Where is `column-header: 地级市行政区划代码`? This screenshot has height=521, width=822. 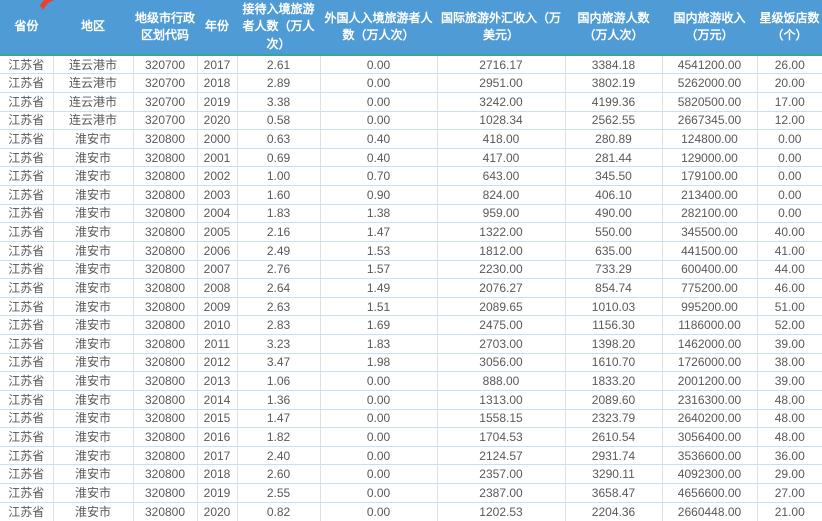 column-header: 地级市行政区划代码 is located at coordinates (165, 28).